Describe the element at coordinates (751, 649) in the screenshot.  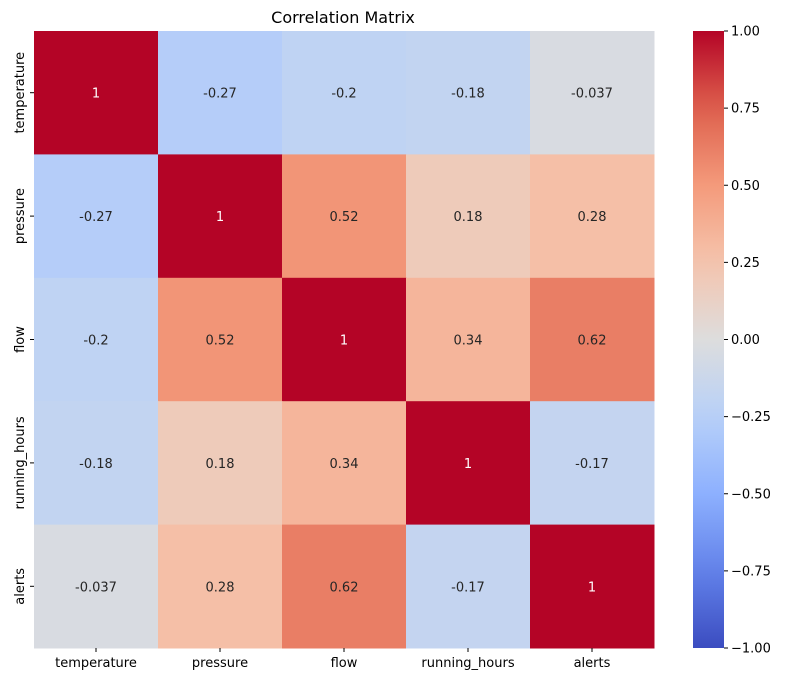
I see `colorbar-tick-label: −1.00` at that location.